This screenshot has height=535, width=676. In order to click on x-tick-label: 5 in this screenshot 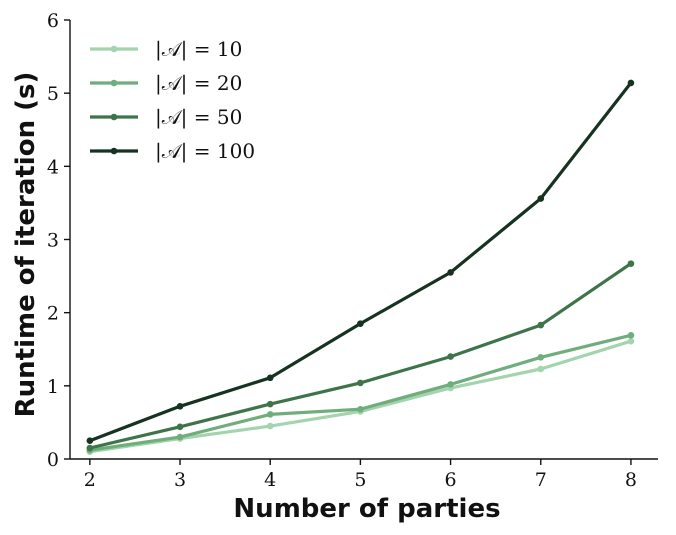, I will do `click(360, 480)`.